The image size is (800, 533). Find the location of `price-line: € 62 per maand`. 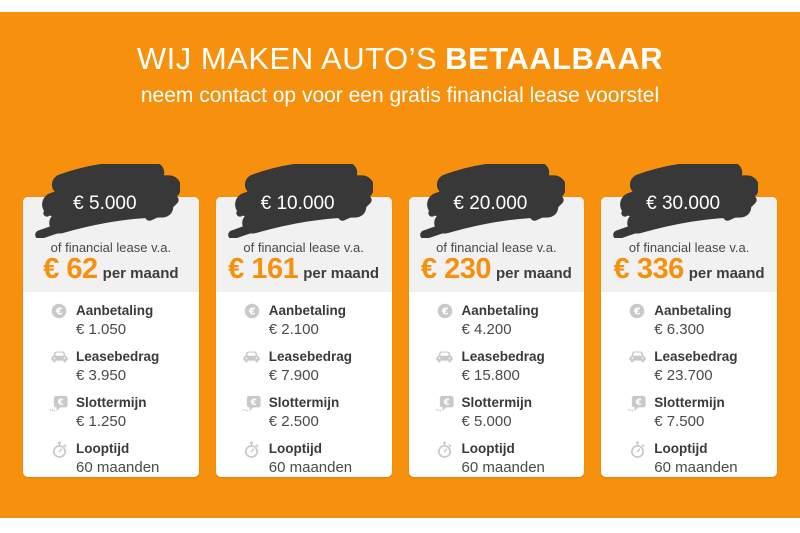

price-line: € 62 per maand is located at coordinates (111, 269).